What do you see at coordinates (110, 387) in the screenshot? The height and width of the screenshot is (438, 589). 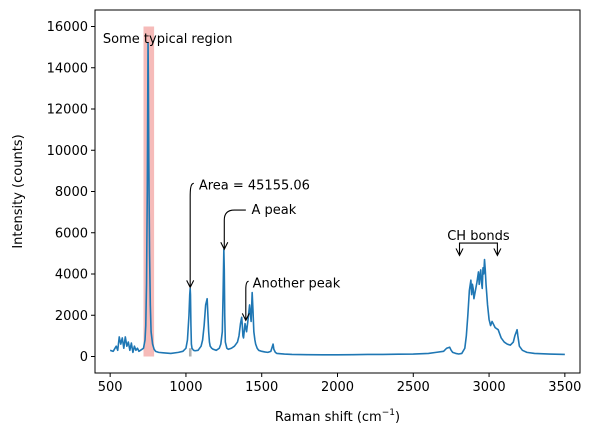 I see `x-tick-label: 500` at bounding box center [110, 387].